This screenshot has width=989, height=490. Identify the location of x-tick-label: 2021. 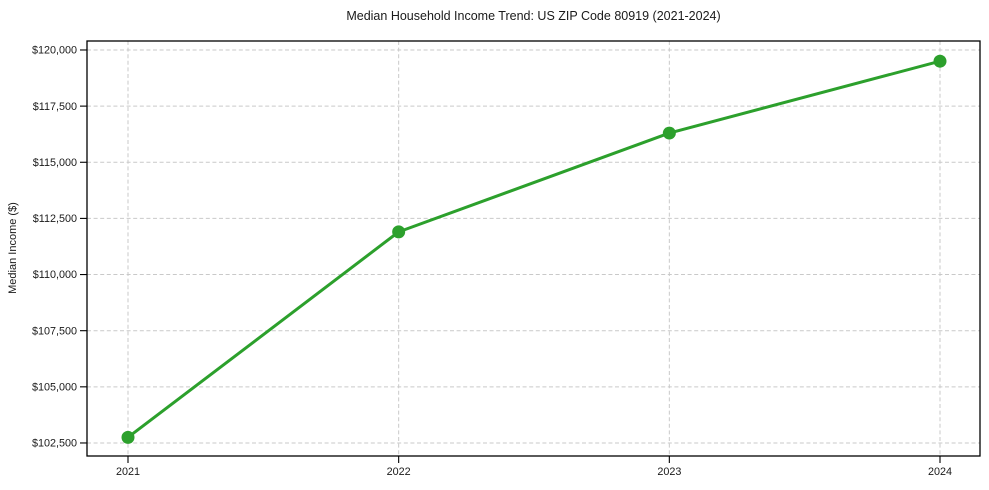
(128, 472).